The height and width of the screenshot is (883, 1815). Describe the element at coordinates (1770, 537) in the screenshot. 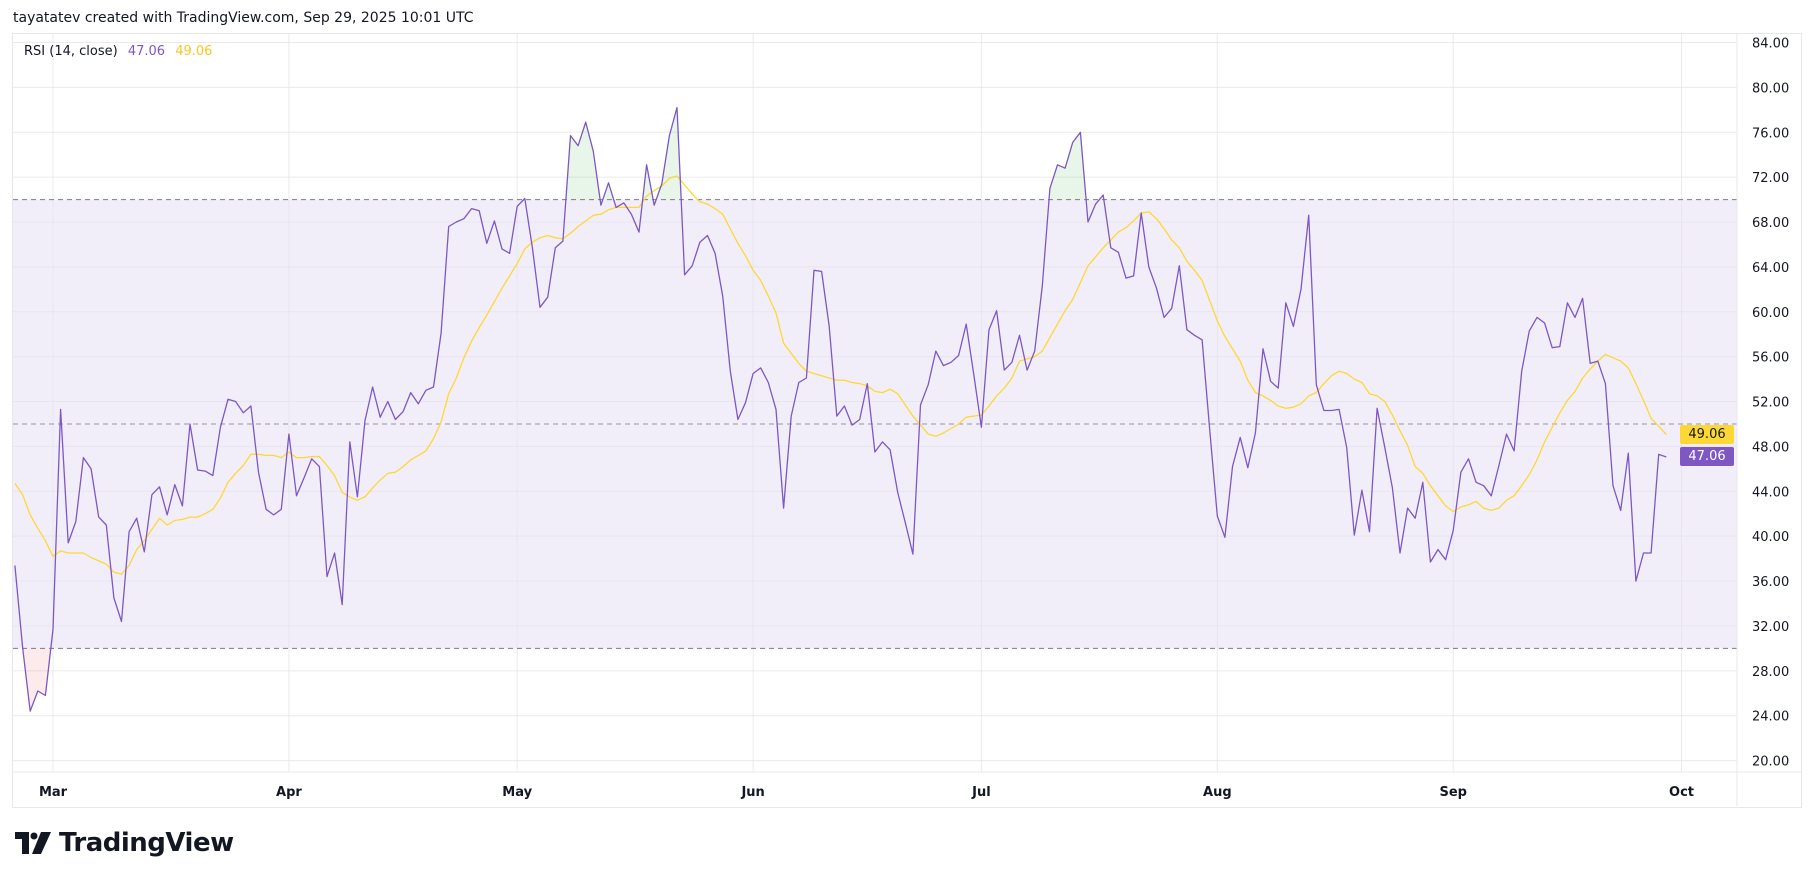

I see `y-tick-label: 40.00` at that location.